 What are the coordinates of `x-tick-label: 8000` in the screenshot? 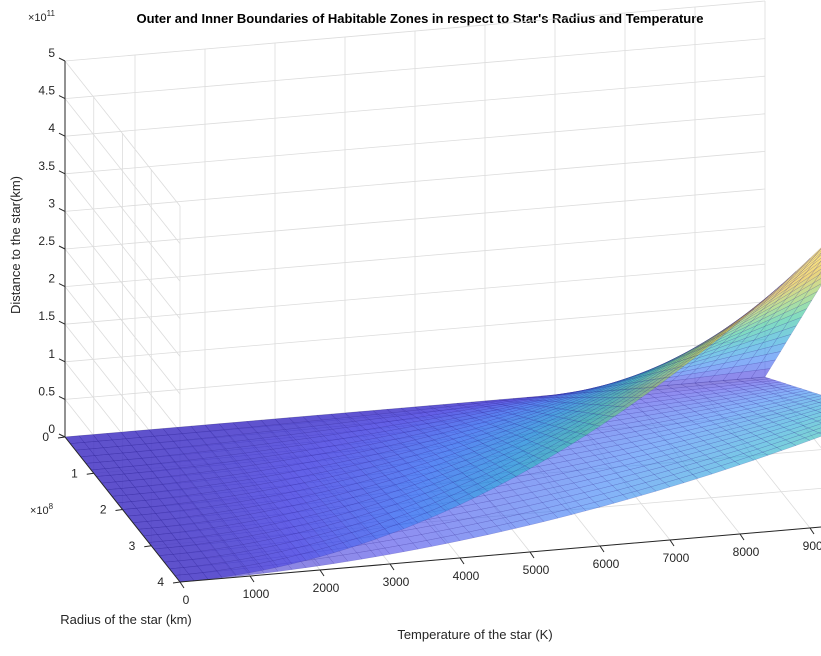 It's located at (746, 552).